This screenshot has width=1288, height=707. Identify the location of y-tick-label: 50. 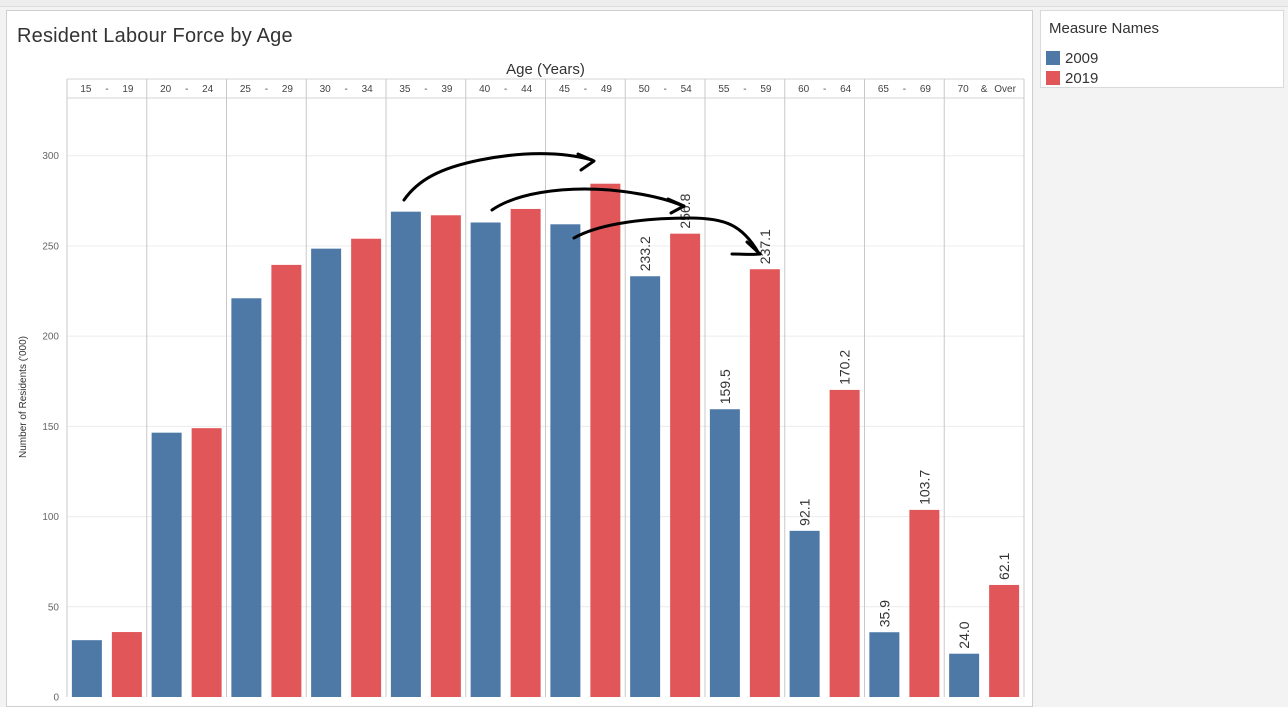
(54, 607).